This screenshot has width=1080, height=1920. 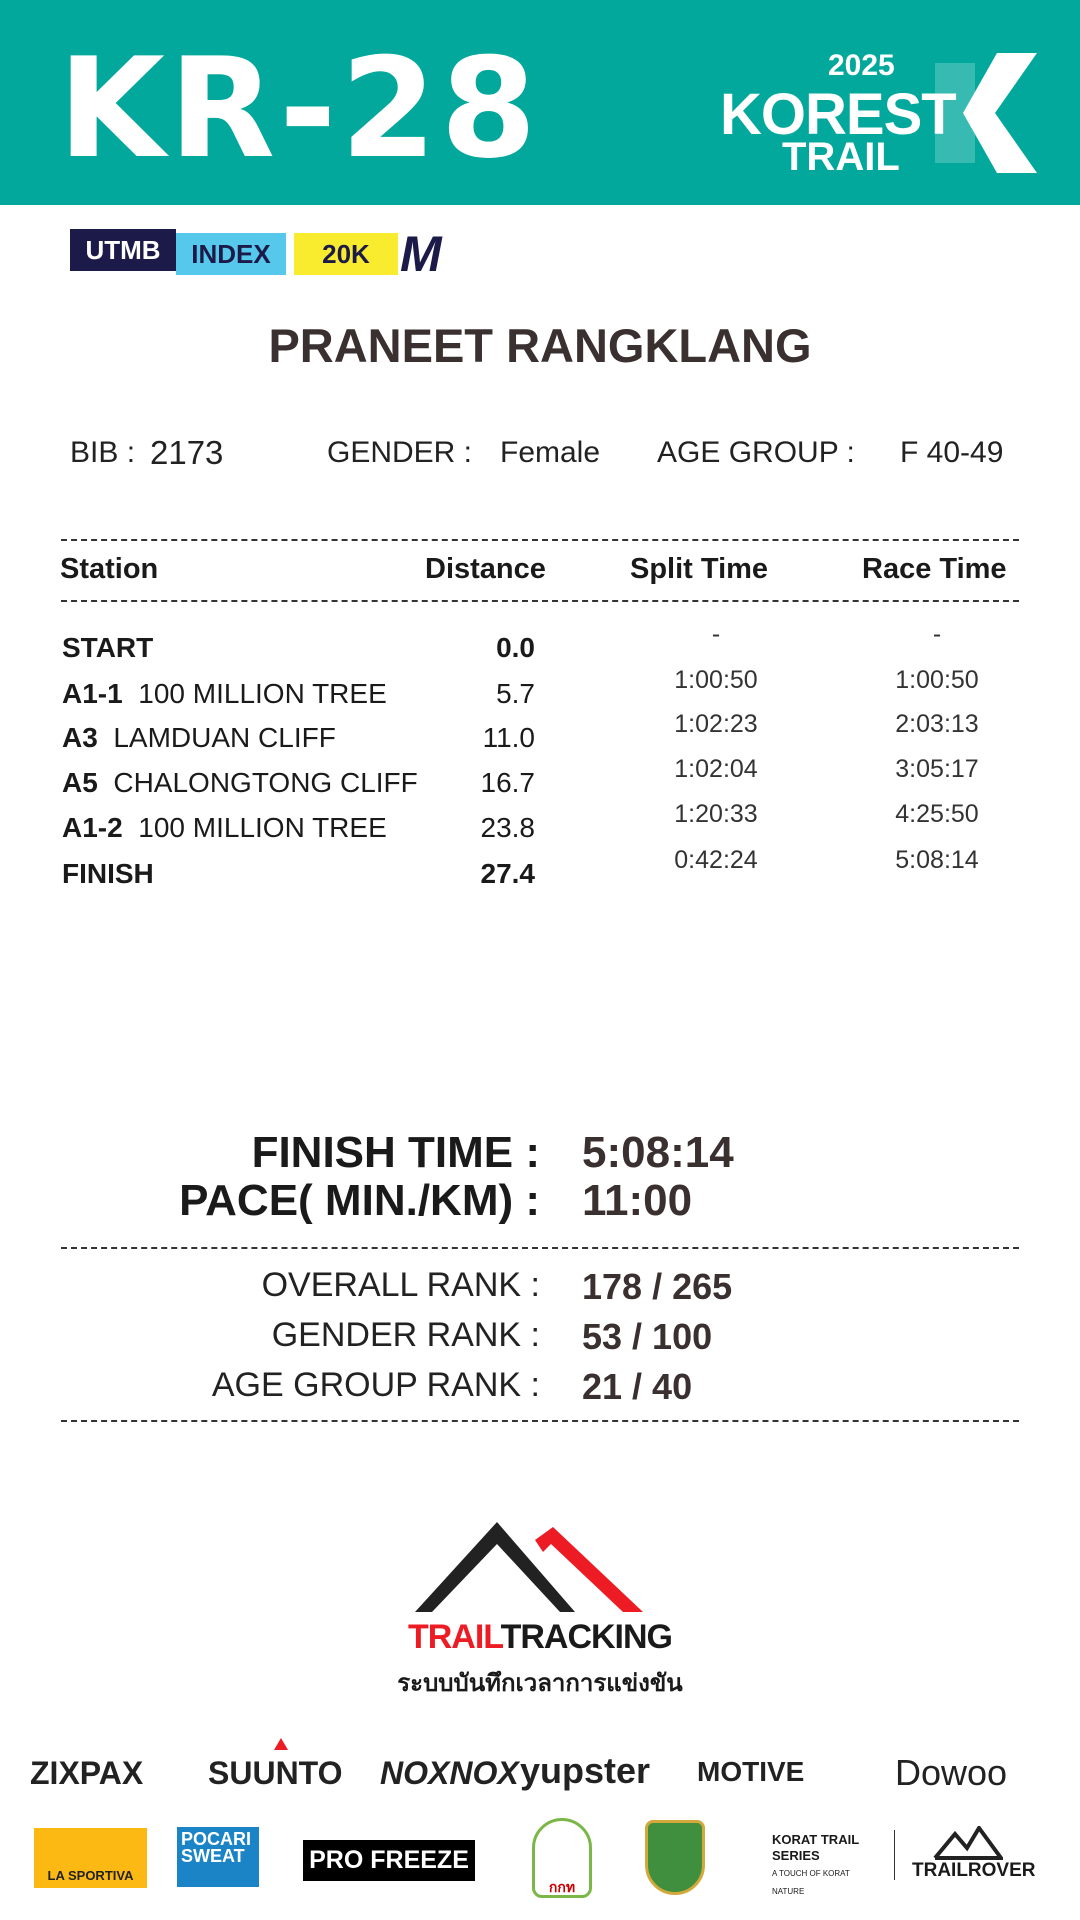 What do you see at coordinates (92, 827) in the screenshot?
I see `station-code: A1-2` at bounding box center [92, 827].